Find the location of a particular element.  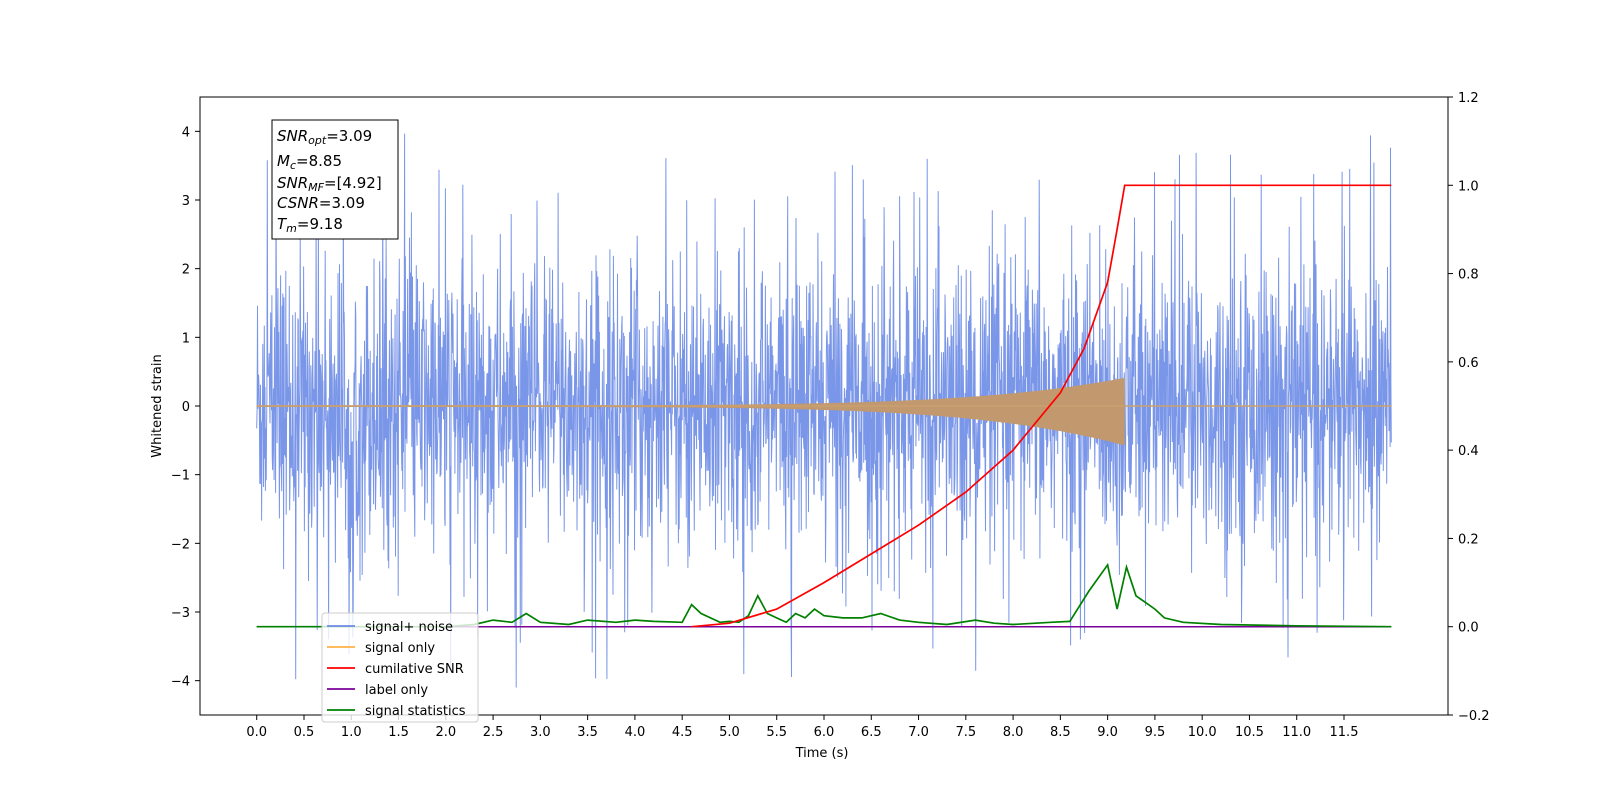

x-tick-label: 2.0 is located at coordinates (445, 732).